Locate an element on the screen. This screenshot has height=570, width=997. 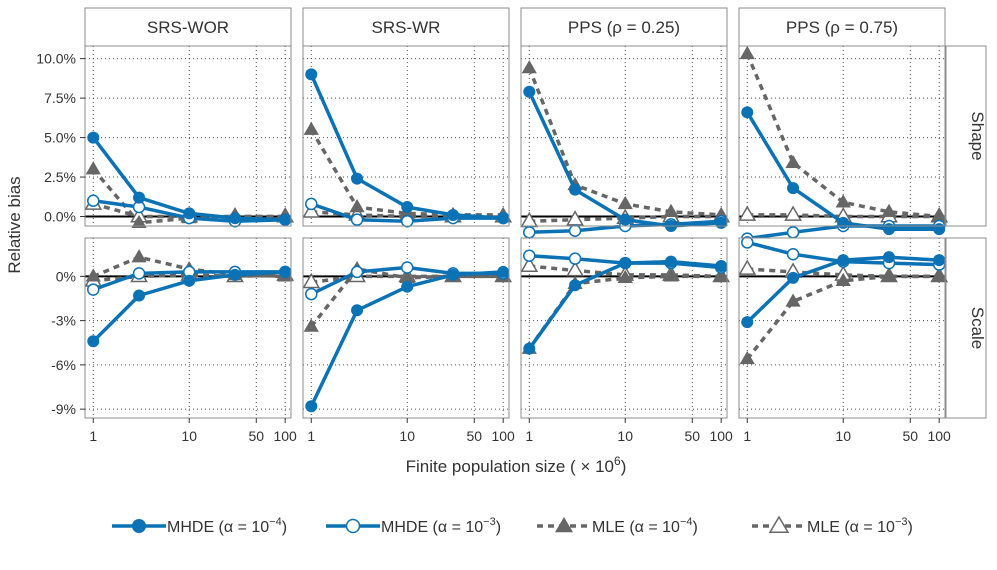
legend-label-close: ) is located at coordinates (695, 527).